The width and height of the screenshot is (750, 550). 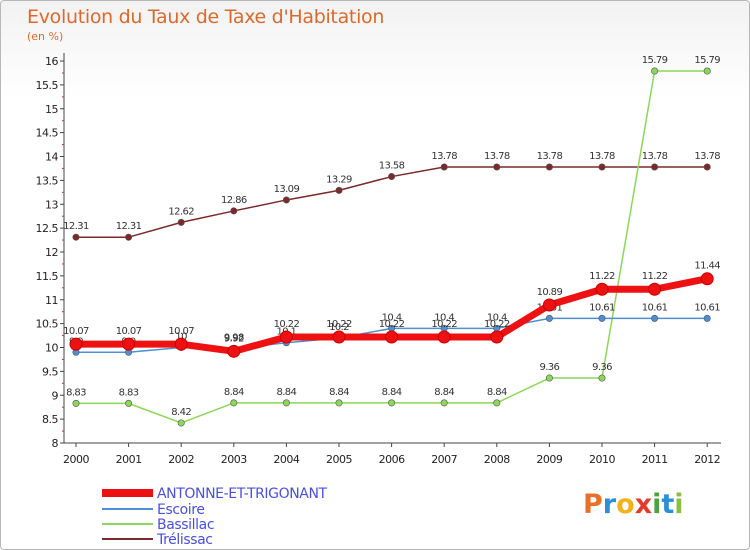 What do you see at coordinates (242, 494) in the screenshot?
I see `legend-label: ANTONNE-ET-TRIGONANT` at bounding box center [242, 494].